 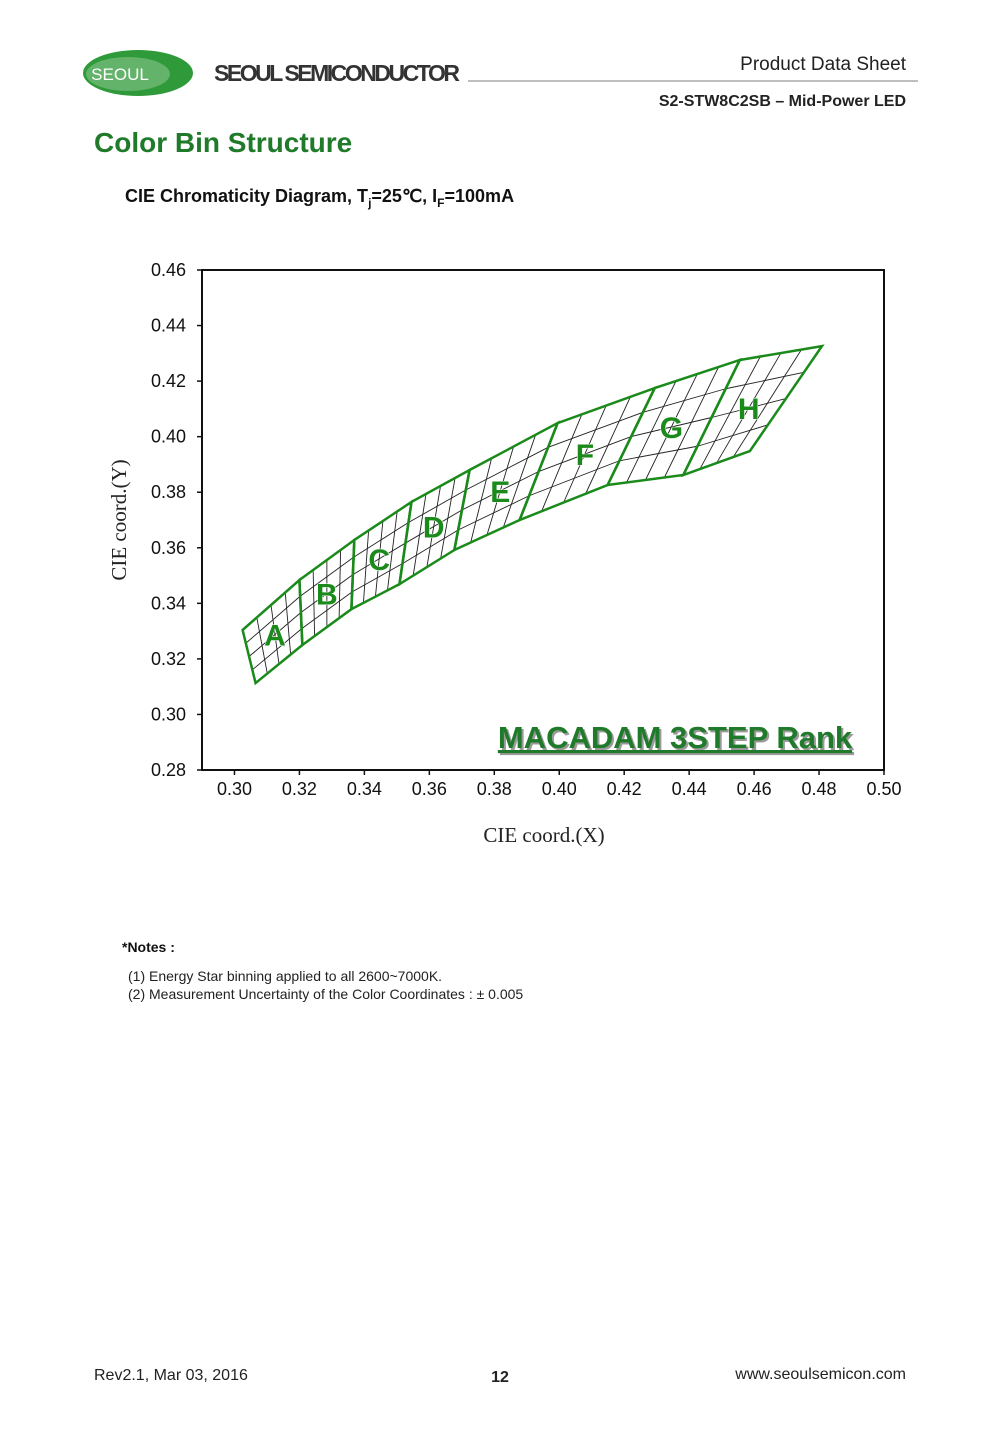 What do you see at coordinates (234, 789) in the screenshot?
I see `x-tick-label: 0.30` at bounding box center [234, 789].